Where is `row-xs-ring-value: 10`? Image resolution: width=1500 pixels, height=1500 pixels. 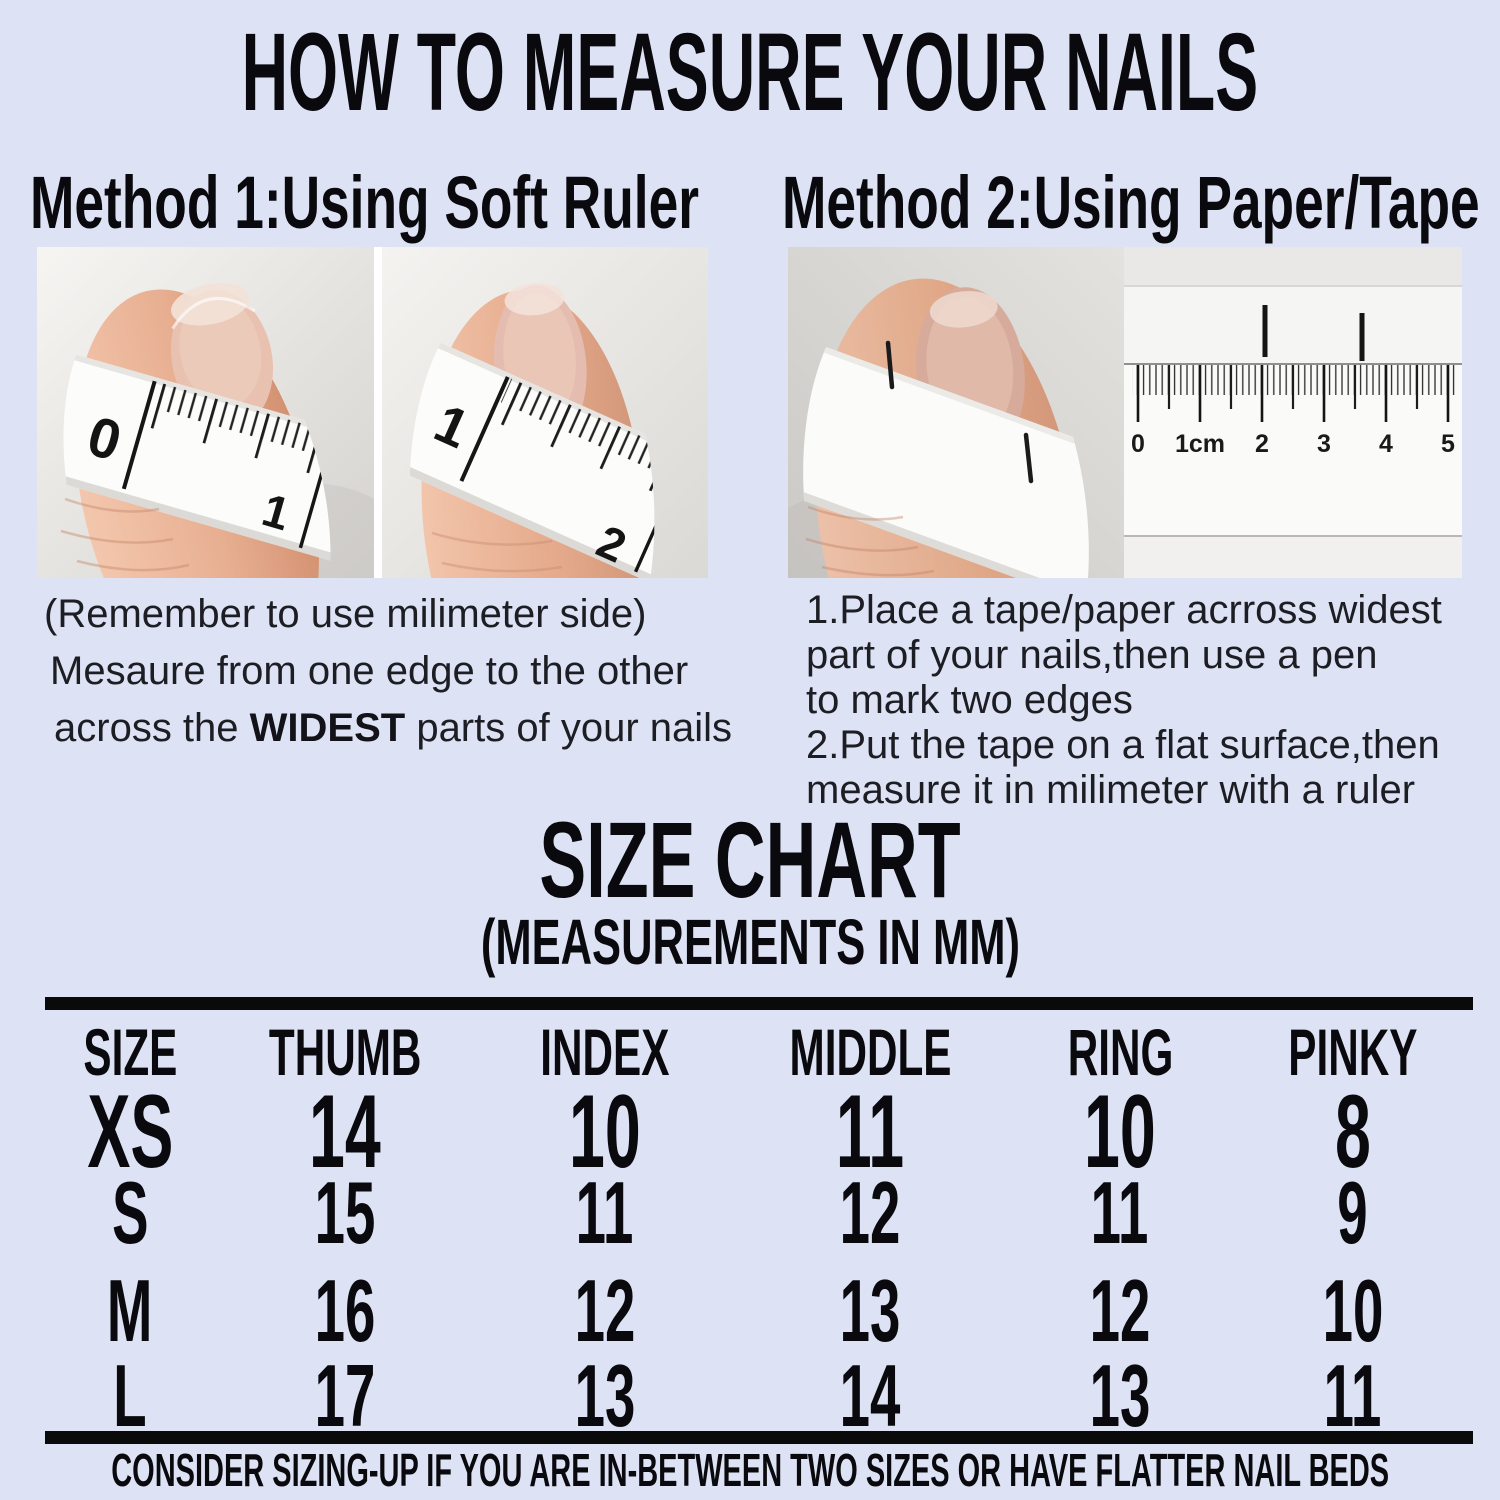
row-xs-ring-value: 10 is located at coordinates (1120, 1132).